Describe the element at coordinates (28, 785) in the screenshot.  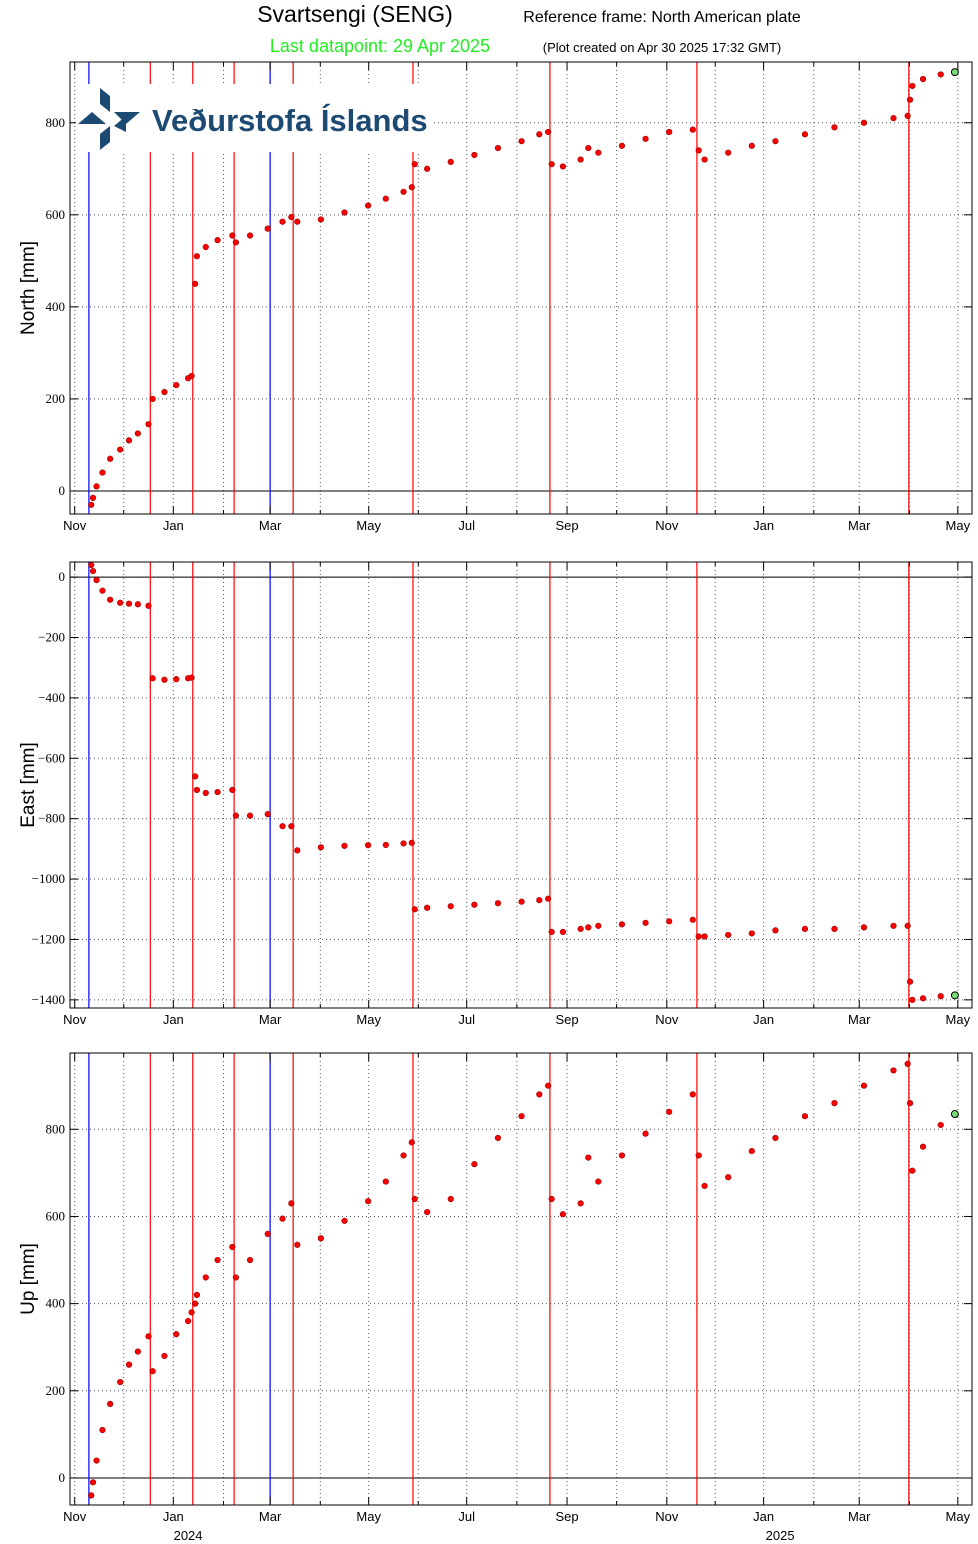
I see `y-axis-label: East [mm]` at that location.